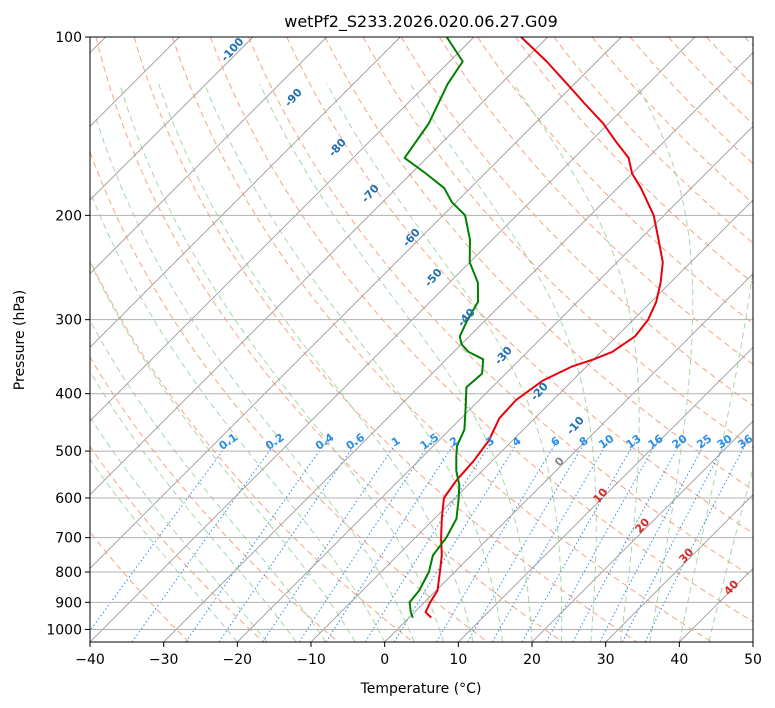  What do you see at coordinates (238, 660) in the screenshot?
I see `x-tick-label: −20` at bounding box center [238, 660].